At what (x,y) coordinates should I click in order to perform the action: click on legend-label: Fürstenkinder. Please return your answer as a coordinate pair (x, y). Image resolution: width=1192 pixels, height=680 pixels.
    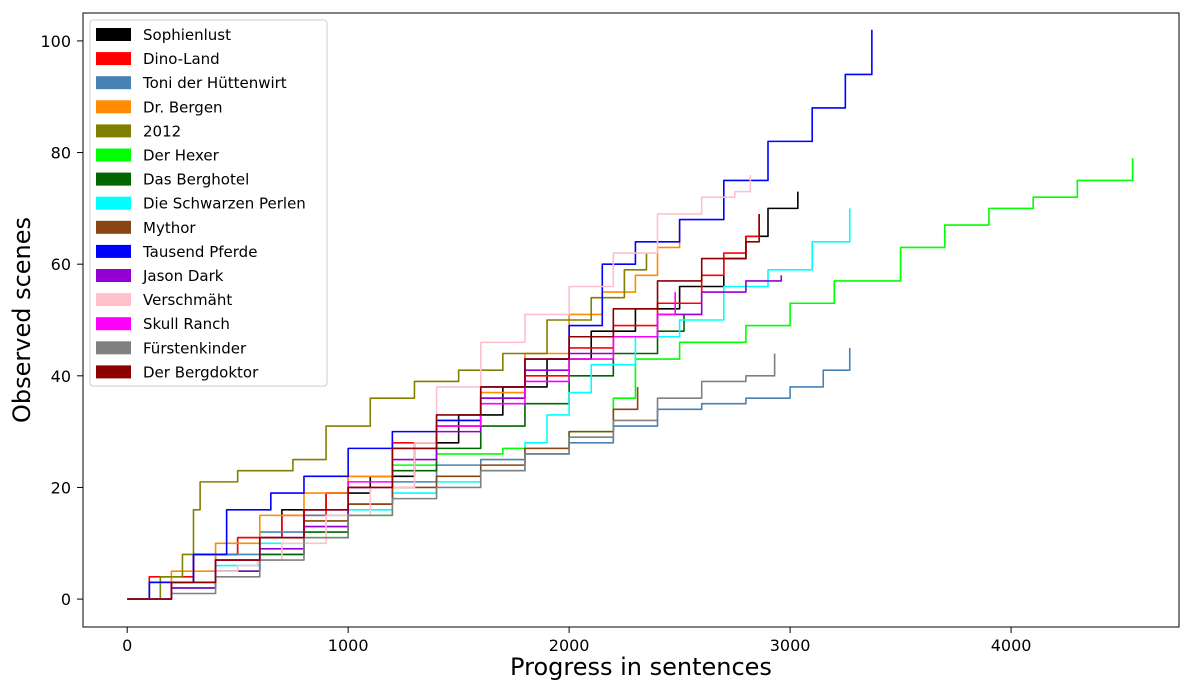
    Looking at the image, I should click on (195, 348).